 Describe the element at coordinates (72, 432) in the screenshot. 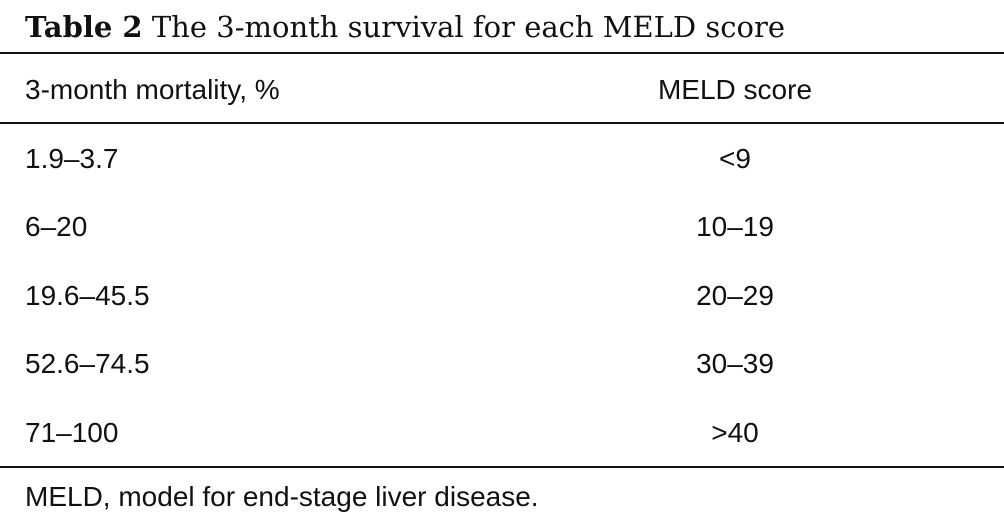

I see `mortality-cell: 71–100` at that location.